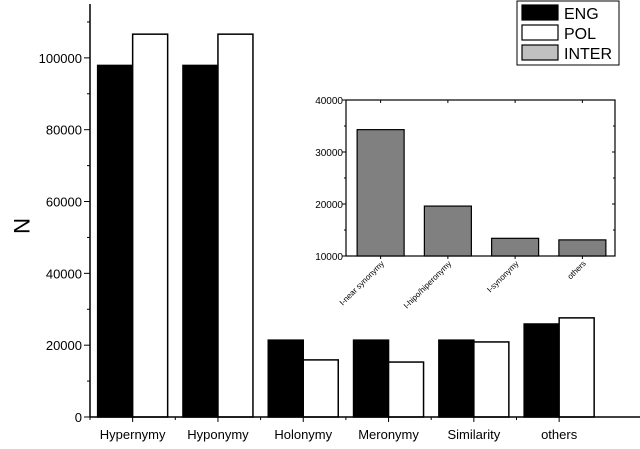 The width and height of the screenshot is (640, 449). Describe the element at coordinates (427, 284) in the screenshot. I see `inset-x-tick-label: I-hipo/hiperonymy` at that location.